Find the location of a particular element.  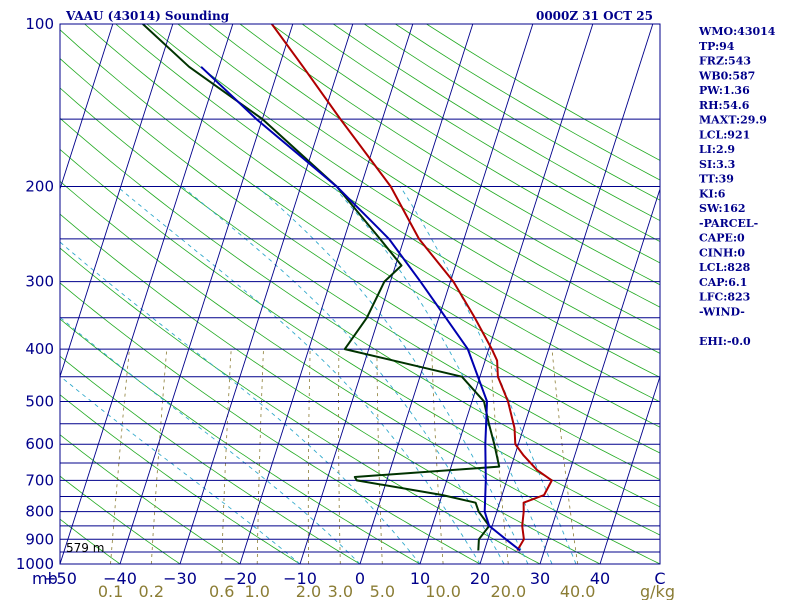

sounding-index-item: MAXT:29.9 is located at coordinates (733, 120).